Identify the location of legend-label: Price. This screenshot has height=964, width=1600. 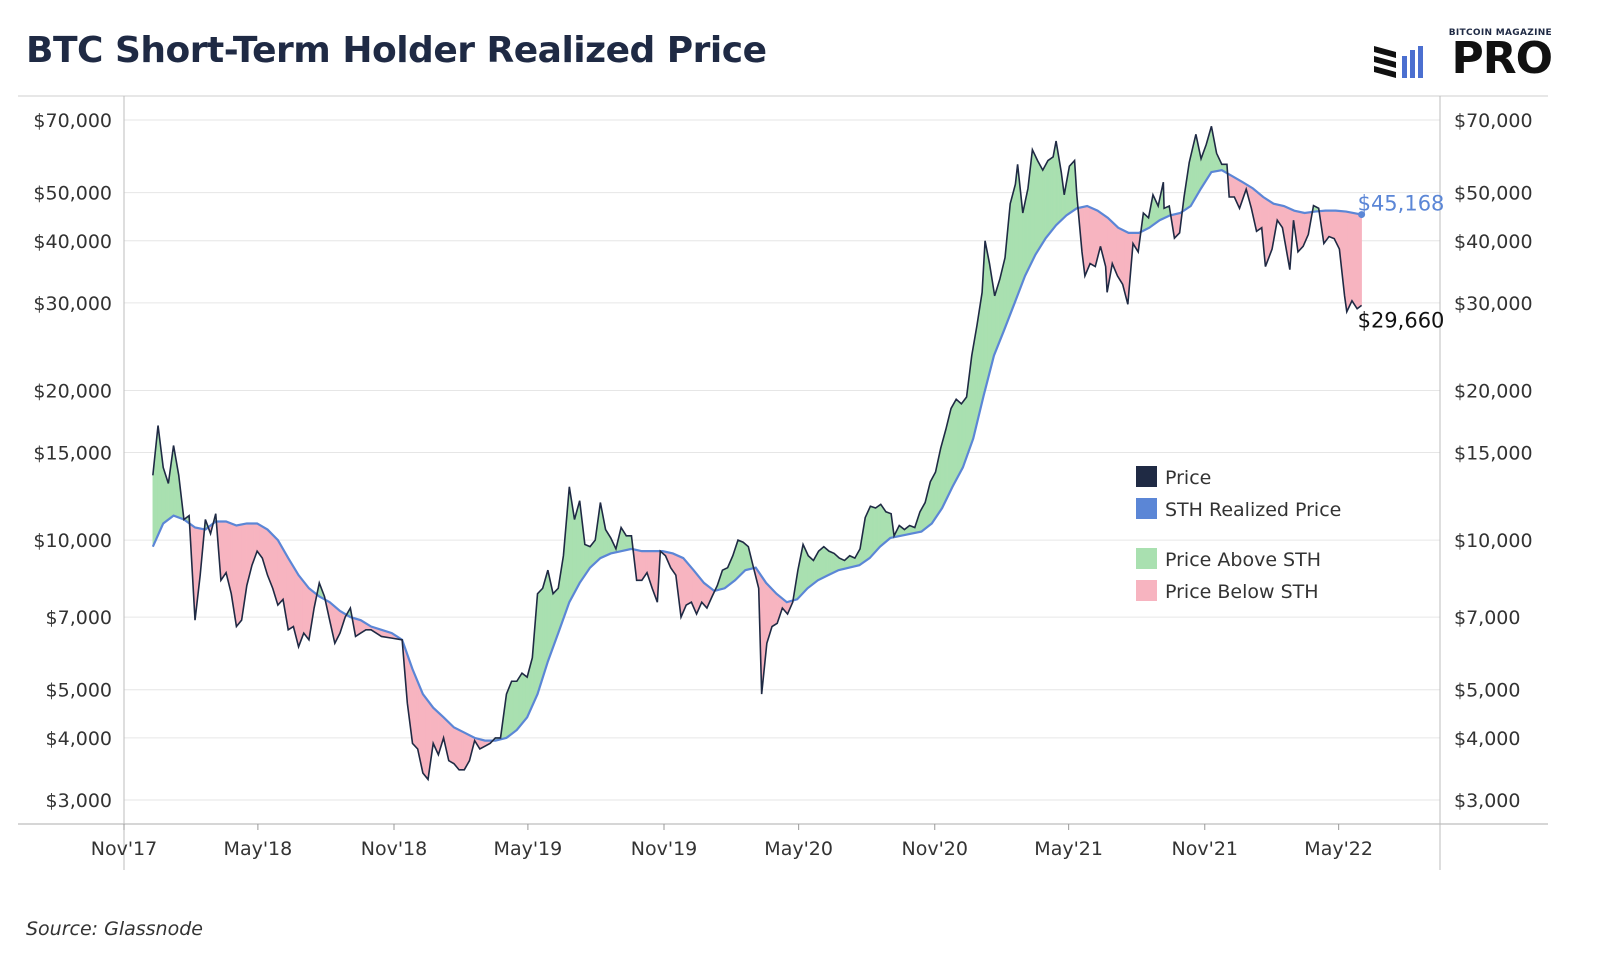
(1188, 478).